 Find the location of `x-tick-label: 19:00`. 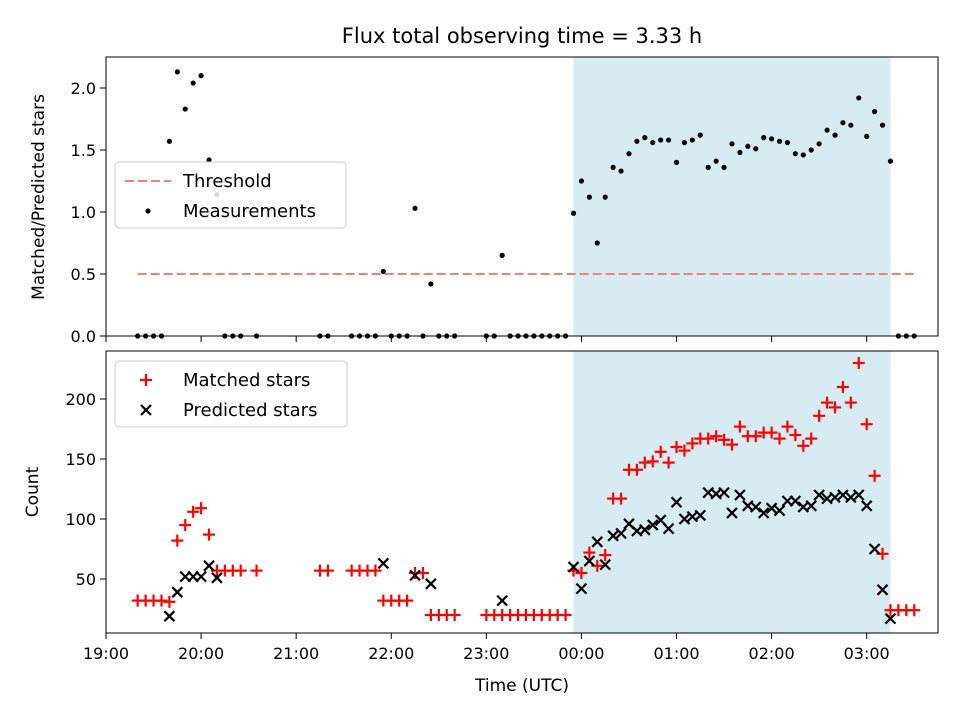

x-tick-label: 19:00 is located at coordinates (106, 653).